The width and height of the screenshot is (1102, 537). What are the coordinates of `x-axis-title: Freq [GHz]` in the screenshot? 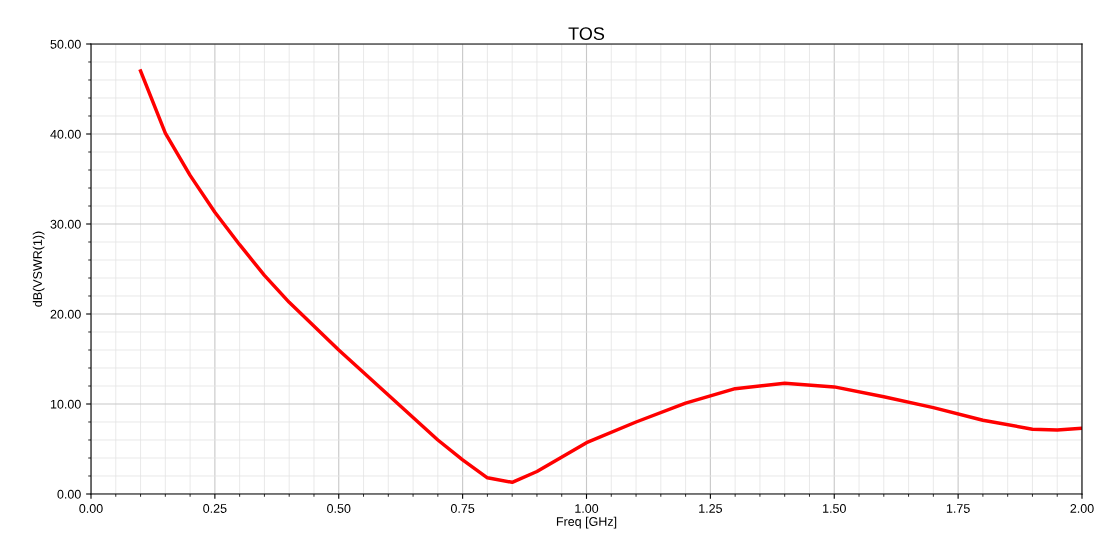 It's located at (586, 522).